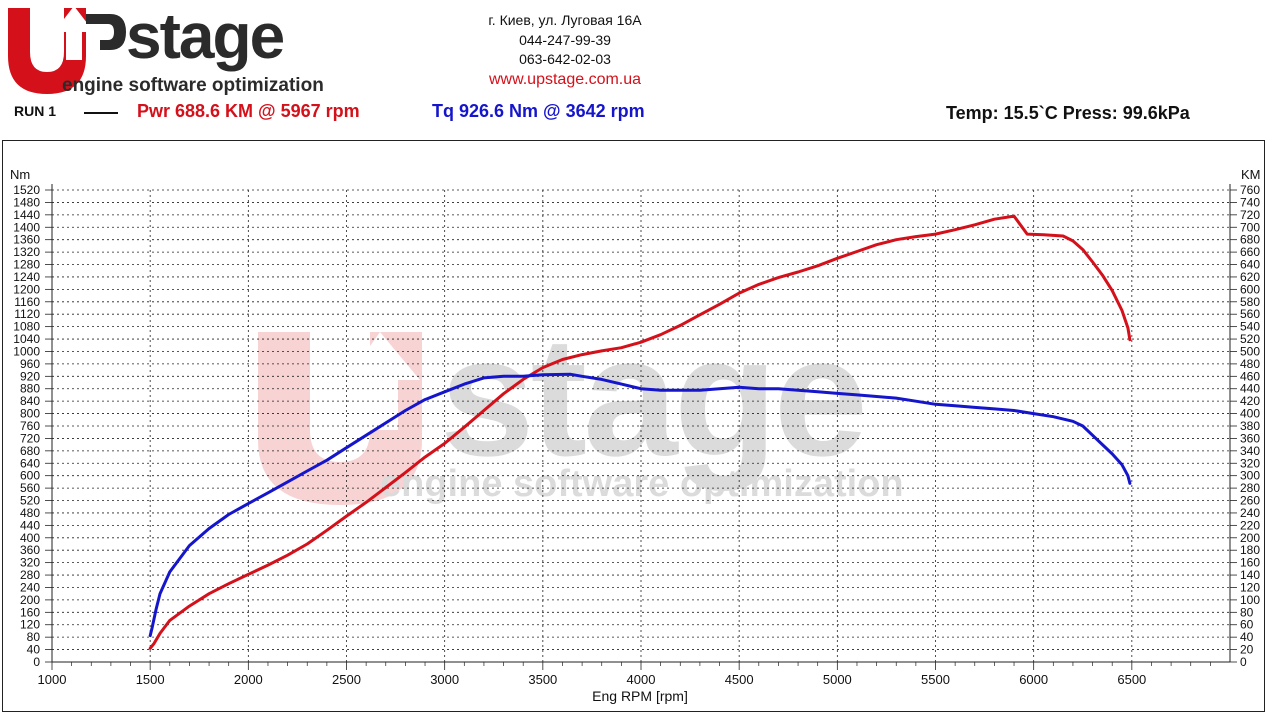  I want to click on y-tick-label-left: 600, so click(30, 476).